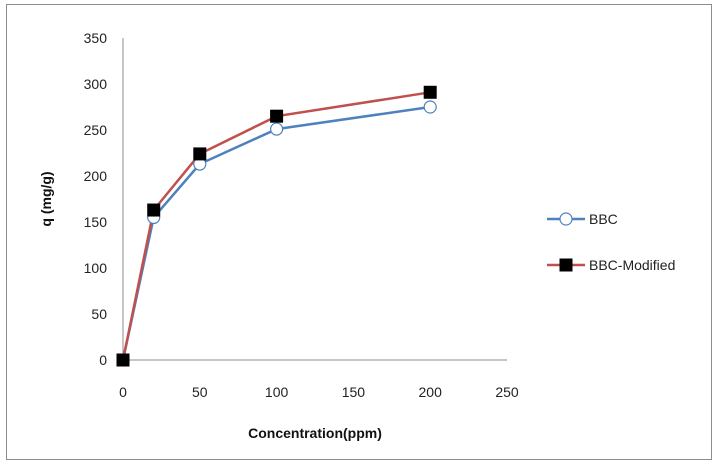 The width and height of the screenshot is (720, 466). I want to click on y-tick-label: 100, so click(96, 268).